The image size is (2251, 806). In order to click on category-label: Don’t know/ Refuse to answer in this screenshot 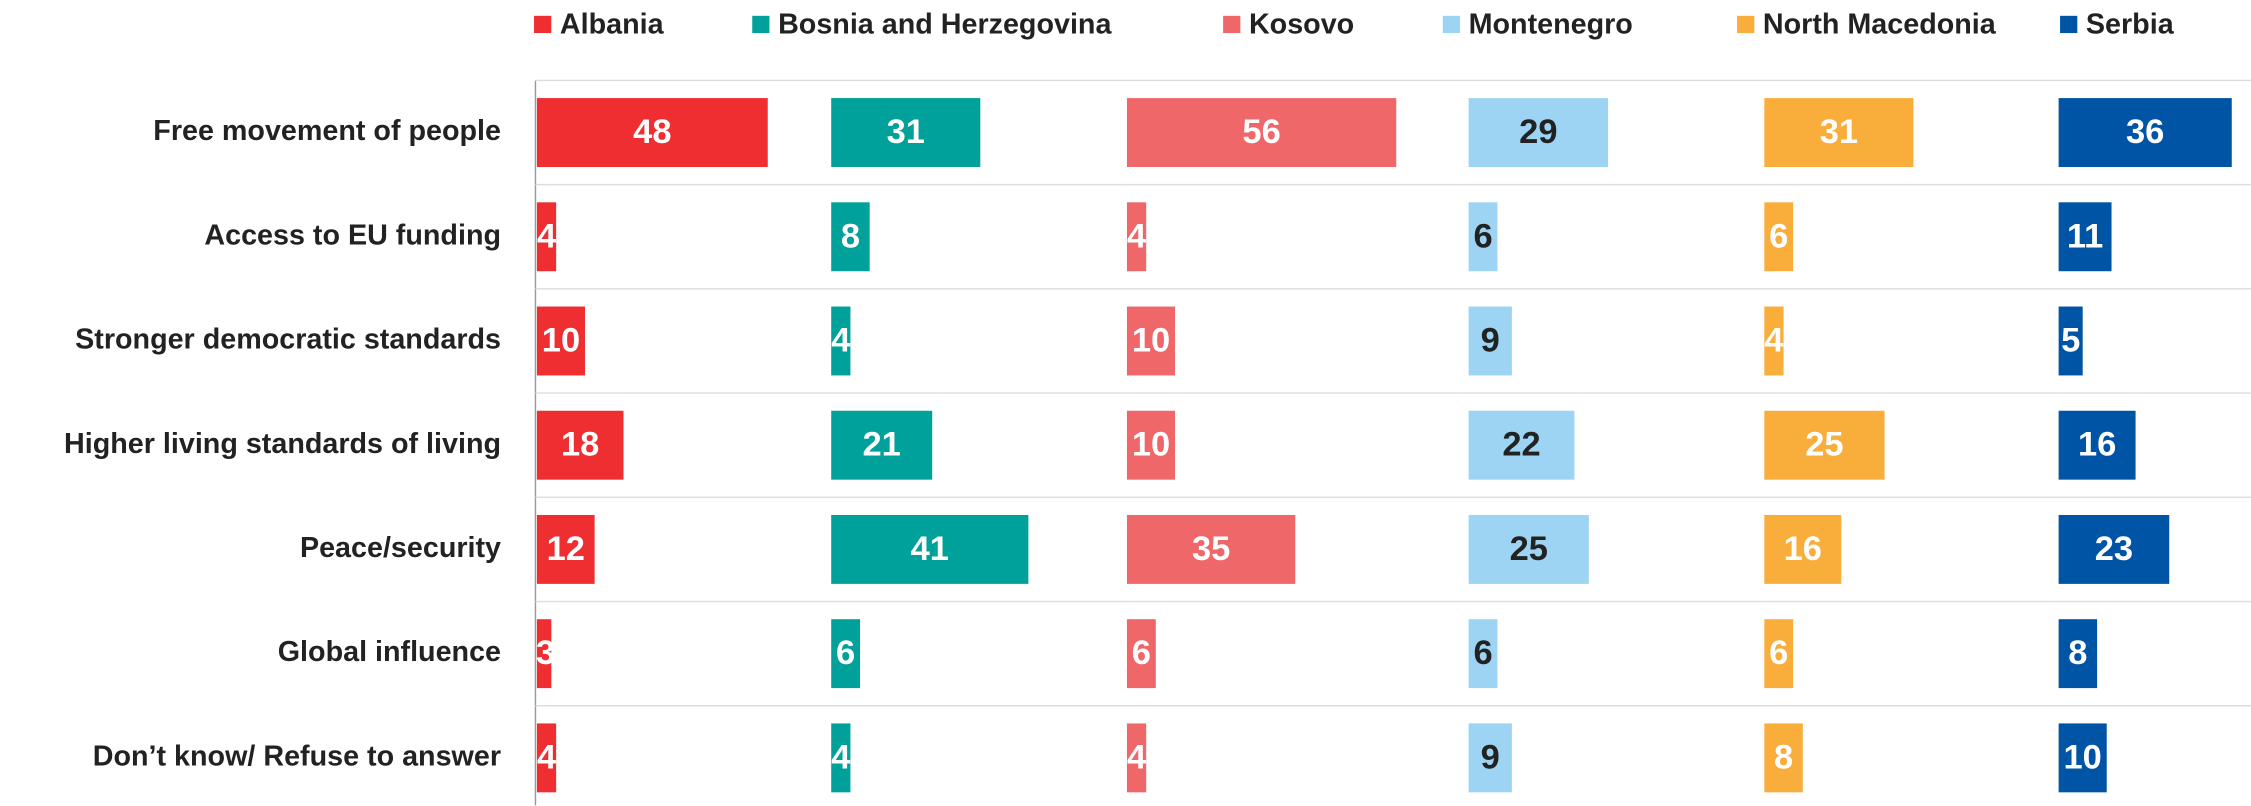, I will do `click(297, 756)`.